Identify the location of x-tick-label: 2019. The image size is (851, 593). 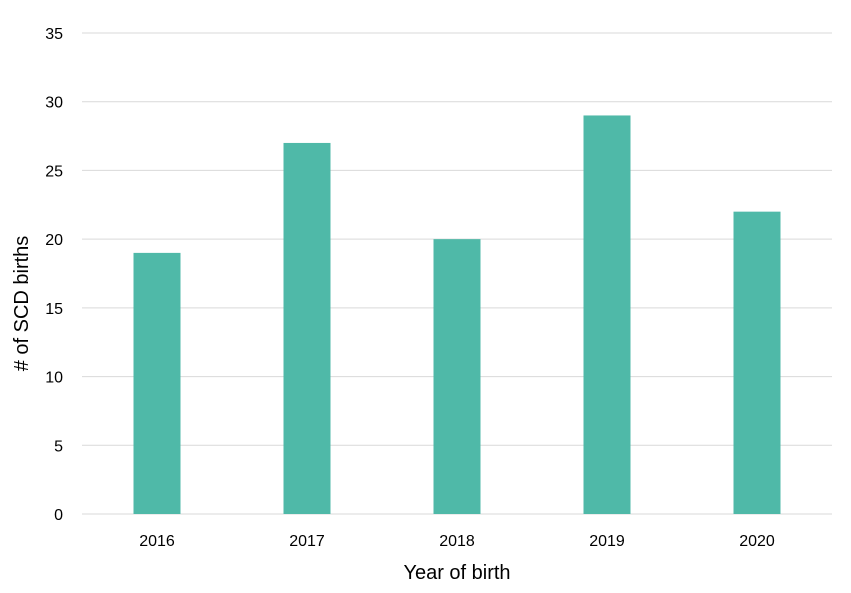
(607, 541).